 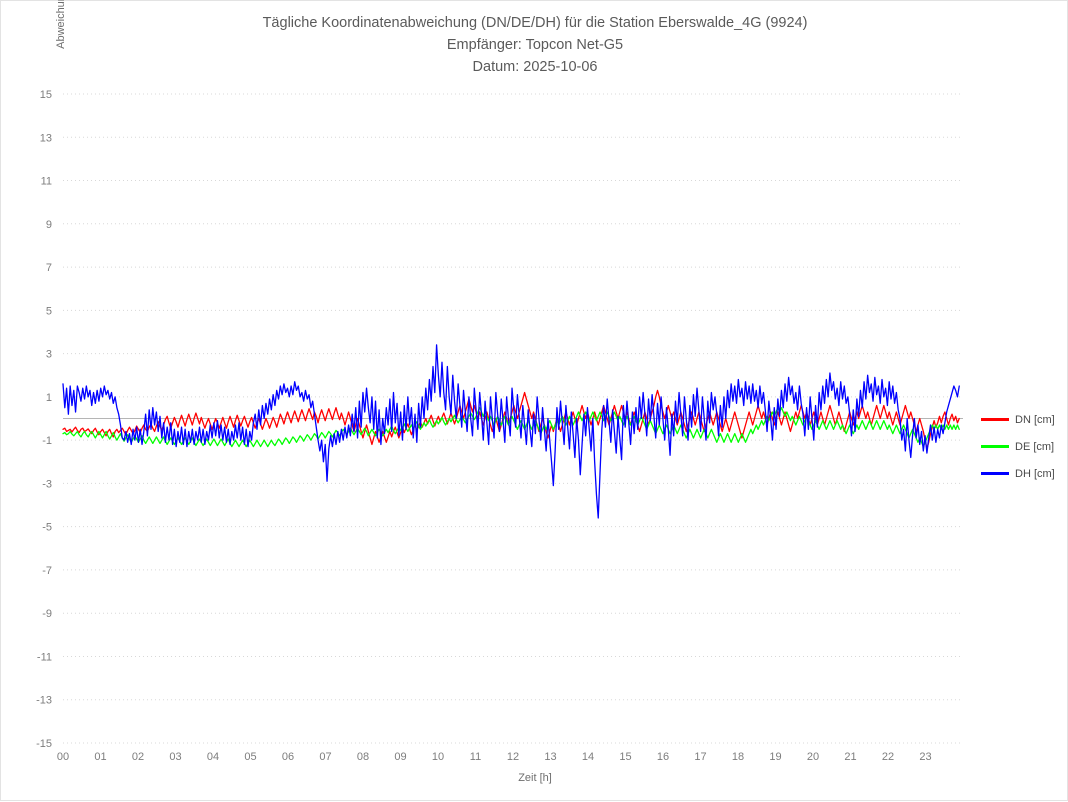 I want to click on y-tick-label: -1, so click(x=47, y=441).